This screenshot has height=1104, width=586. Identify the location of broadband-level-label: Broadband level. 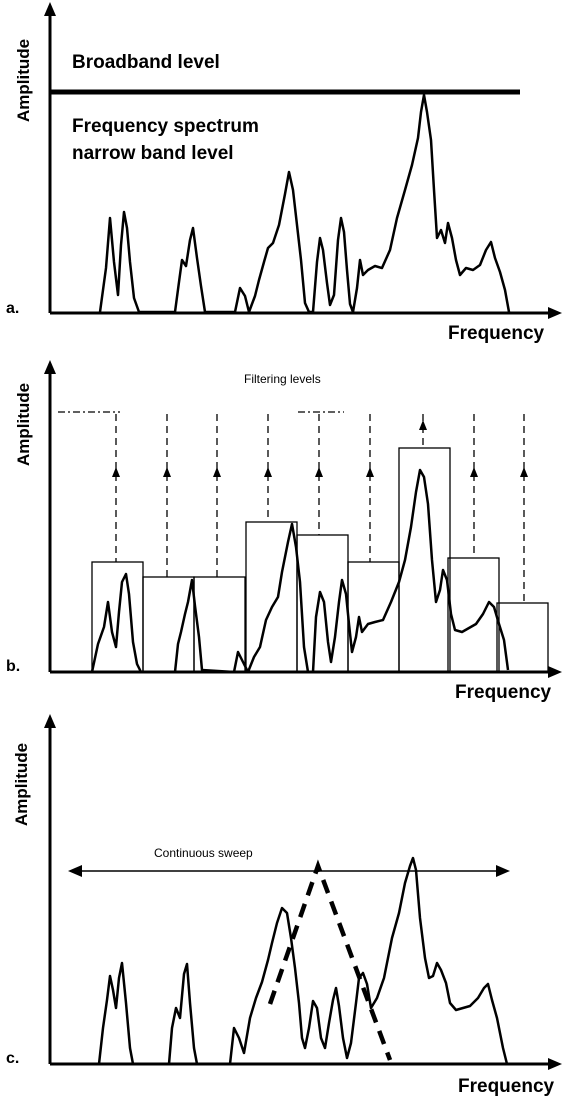
(146, 62).